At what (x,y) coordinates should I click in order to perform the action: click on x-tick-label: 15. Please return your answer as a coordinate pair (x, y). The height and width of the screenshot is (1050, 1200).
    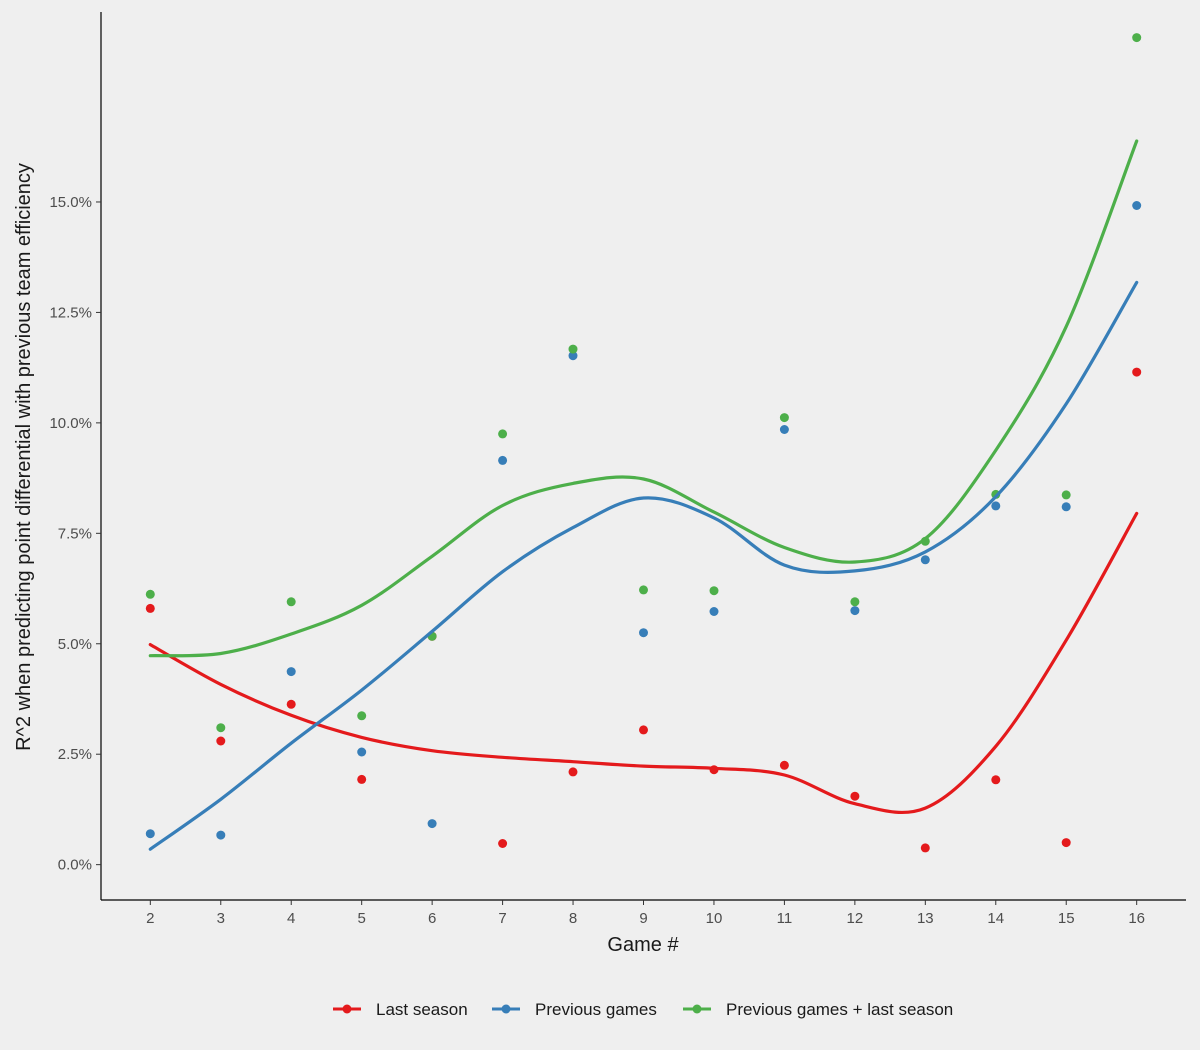
    Looking at the image, I should click on (1066, 918).